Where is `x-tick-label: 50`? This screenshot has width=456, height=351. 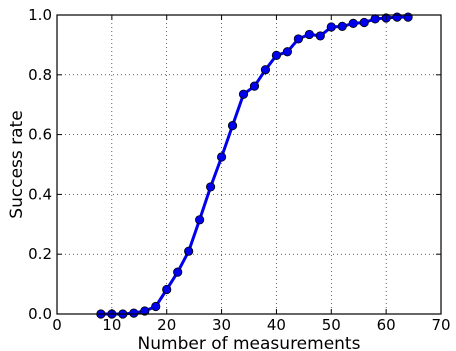
x-tick-label: 50 is located at coordinates (331, 325).